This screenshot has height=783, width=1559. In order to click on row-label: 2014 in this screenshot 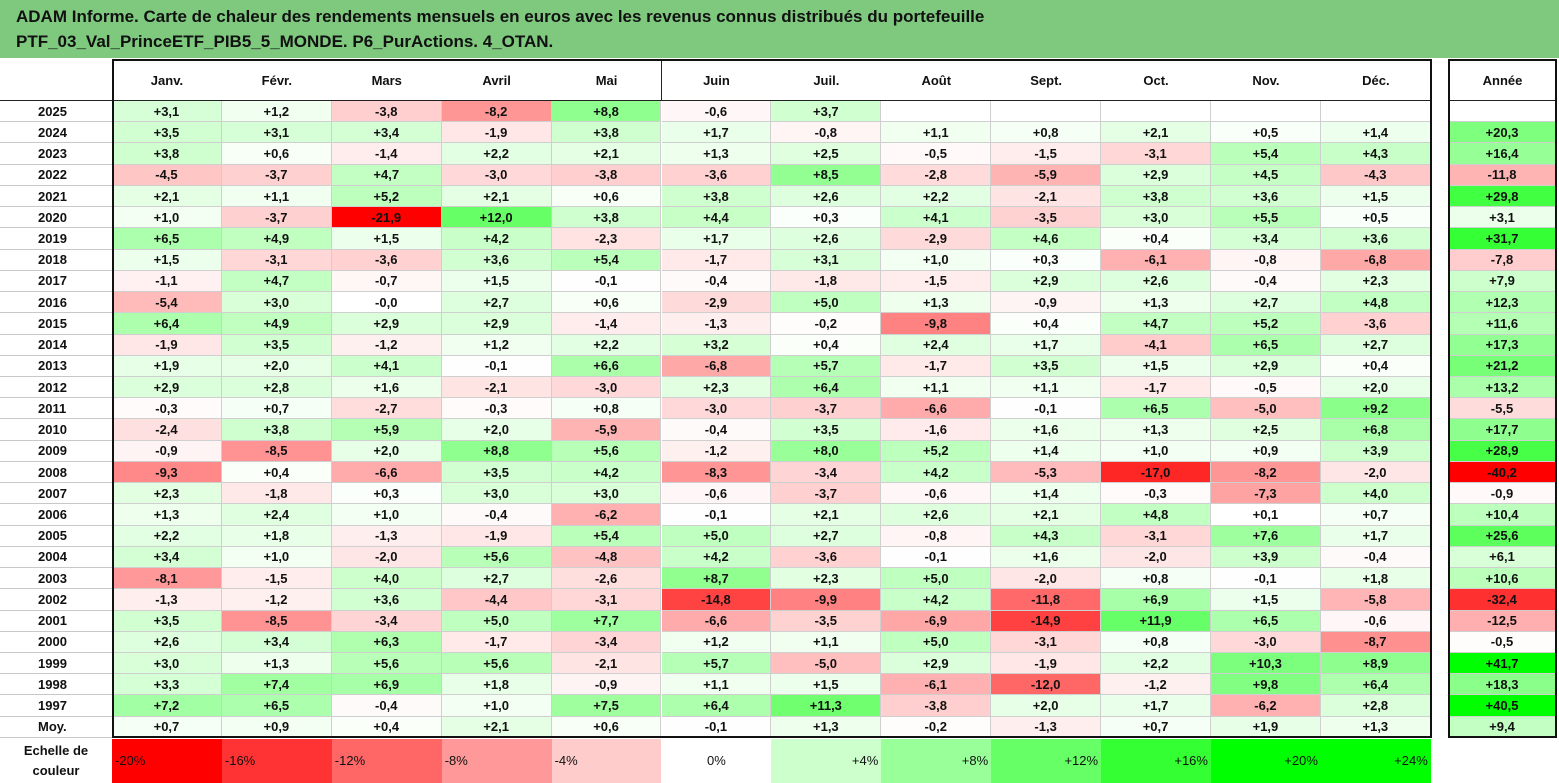, I will do `click(56, 345)`.